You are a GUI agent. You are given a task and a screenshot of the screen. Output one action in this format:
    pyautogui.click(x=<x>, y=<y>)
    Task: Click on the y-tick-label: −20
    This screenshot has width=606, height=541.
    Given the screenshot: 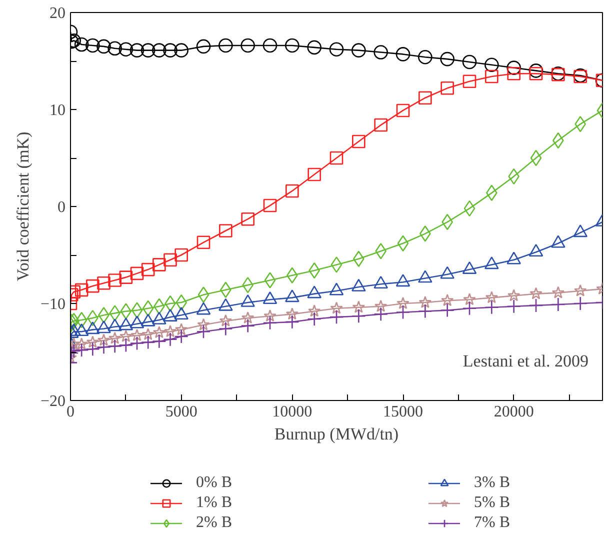 What is the action you would take?
    pyautogui.click(x=53, y=401)
    